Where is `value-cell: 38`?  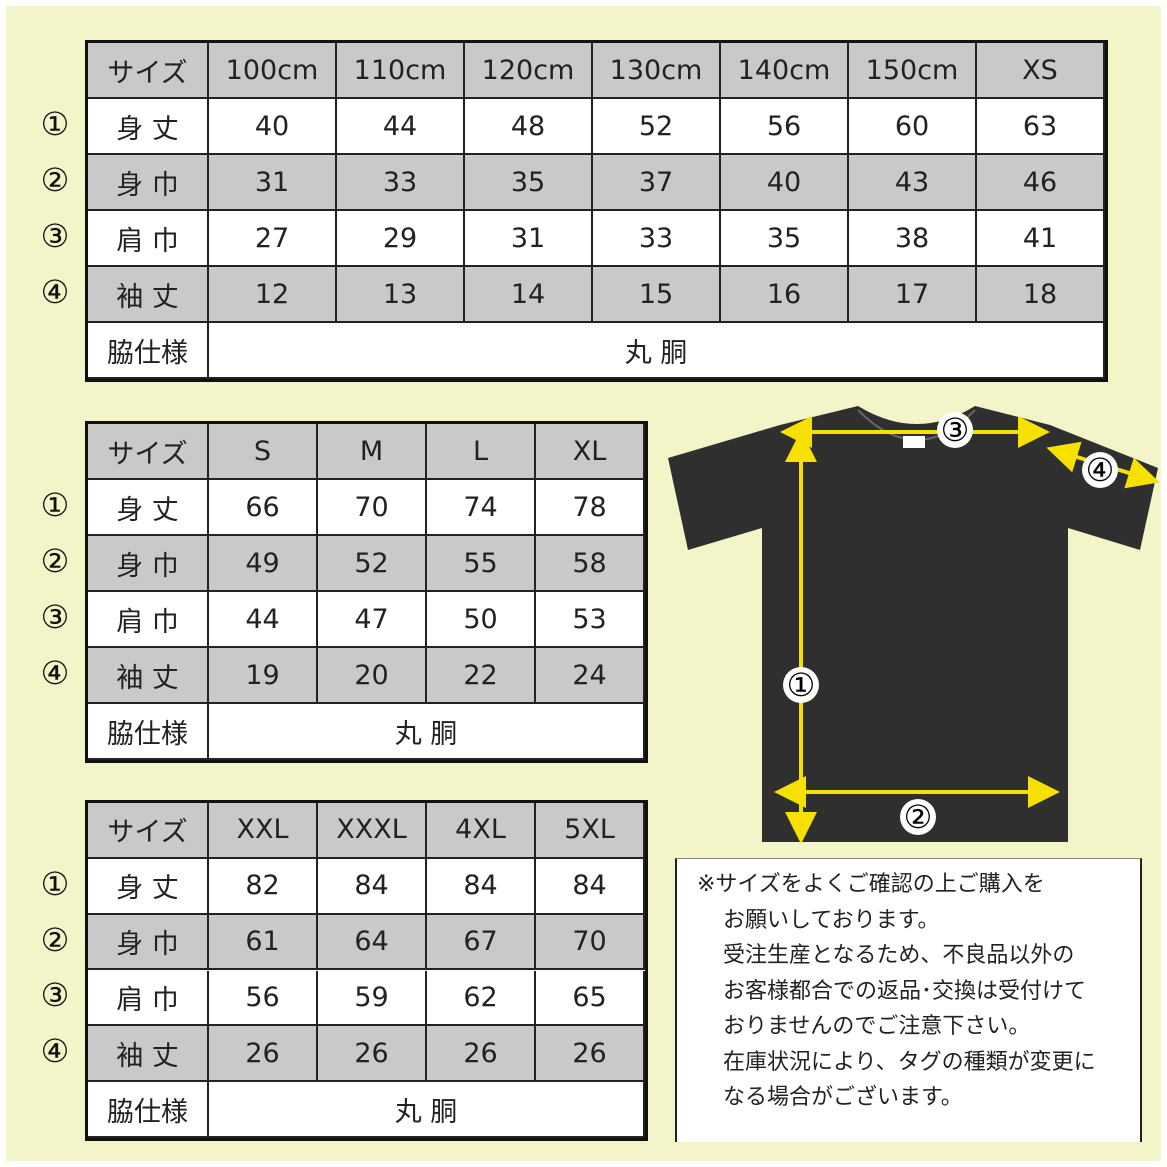
value-cell: 38 is located at coordinates (913, 239).